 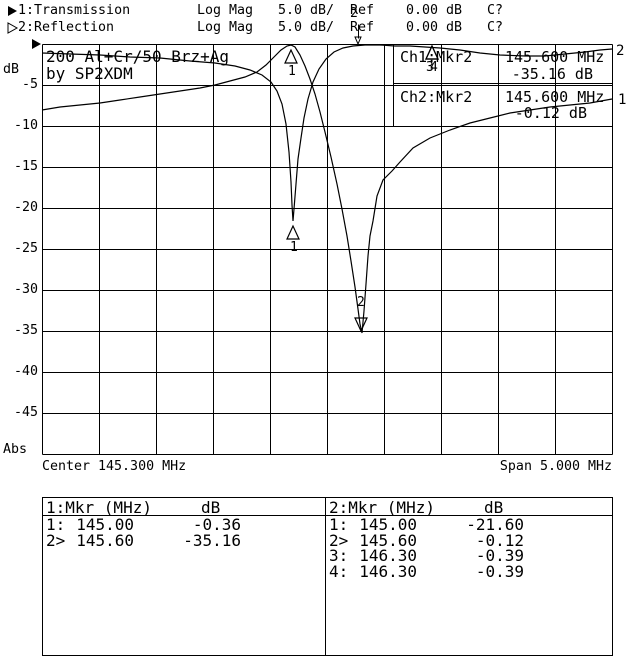 I want to click on ch2-format: Log Mag, so click(x=225, y=27).